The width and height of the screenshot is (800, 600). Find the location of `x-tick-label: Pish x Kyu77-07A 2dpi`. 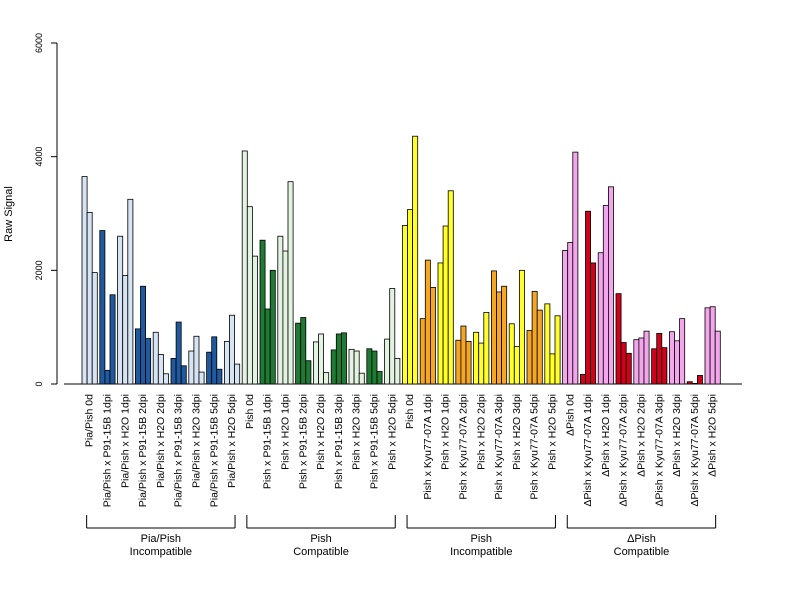

x-tick-label: Pish x Kyu77-07A 2dpi is located at coordinates (463, 447).